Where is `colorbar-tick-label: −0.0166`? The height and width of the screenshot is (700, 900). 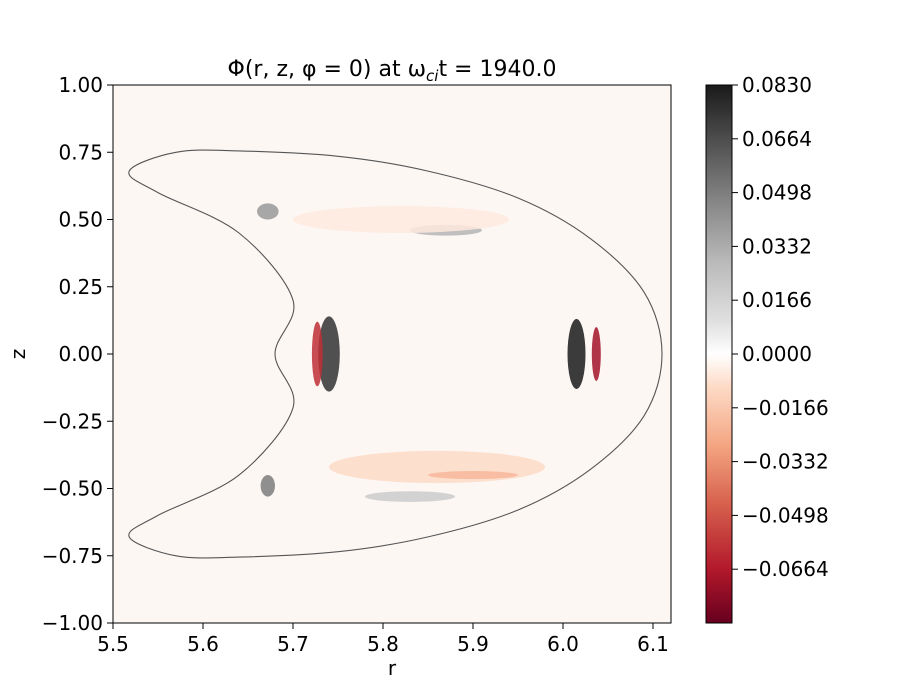 colorbar-tick-label: −0.0166 is located at coordinates (785, 408).